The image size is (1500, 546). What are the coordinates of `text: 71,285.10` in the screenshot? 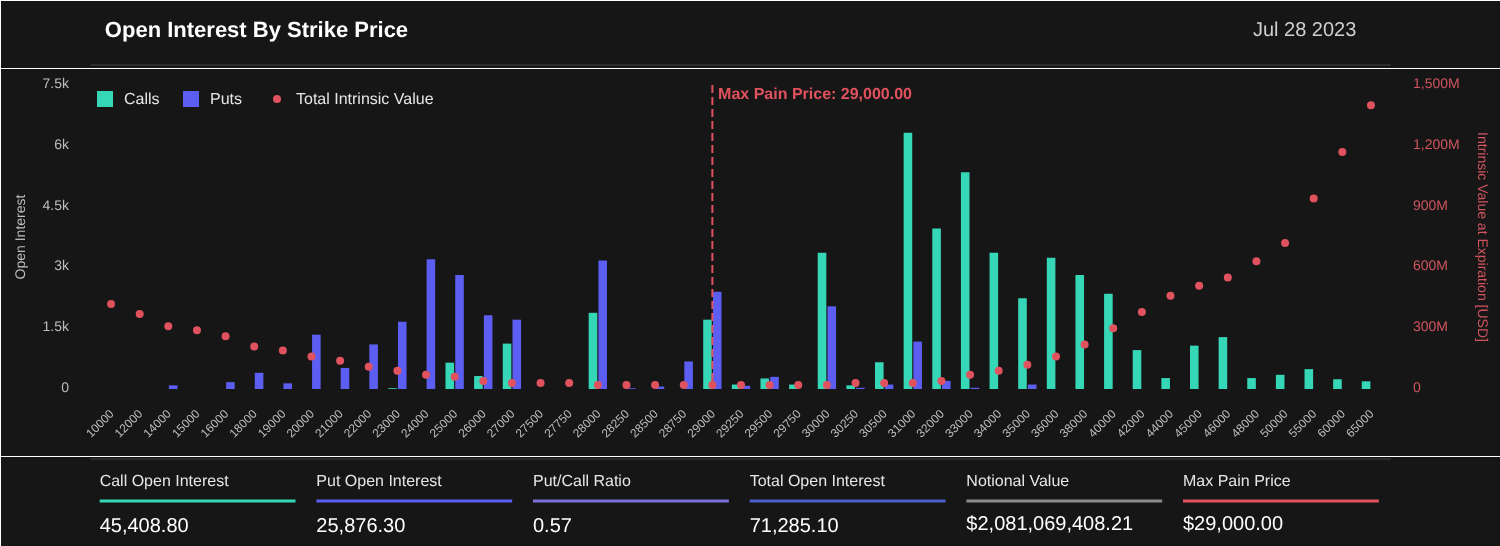 It's located at (794, 527).